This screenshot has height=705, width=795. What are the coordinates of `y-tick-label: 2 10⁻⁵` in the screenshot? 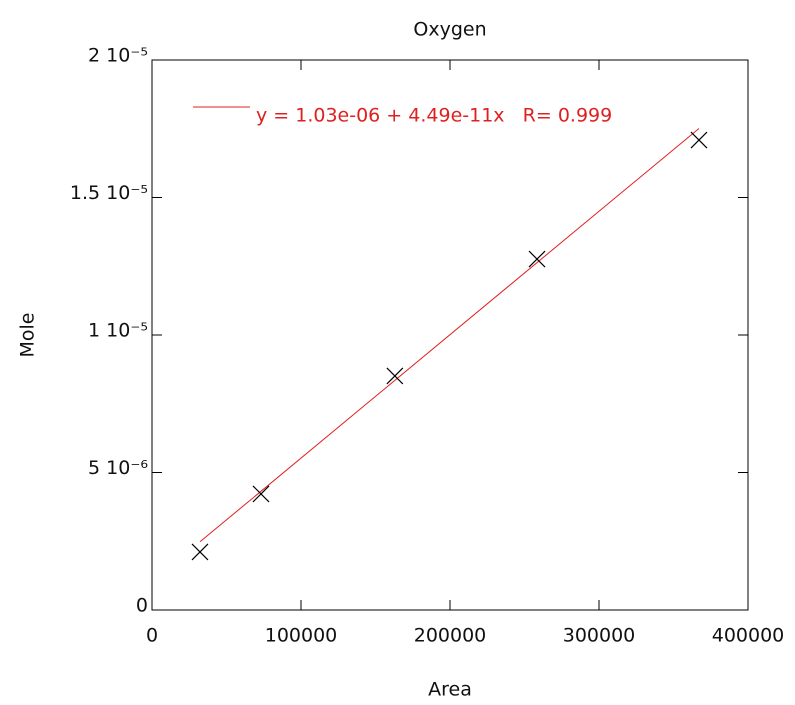 It's located at (118, 56).